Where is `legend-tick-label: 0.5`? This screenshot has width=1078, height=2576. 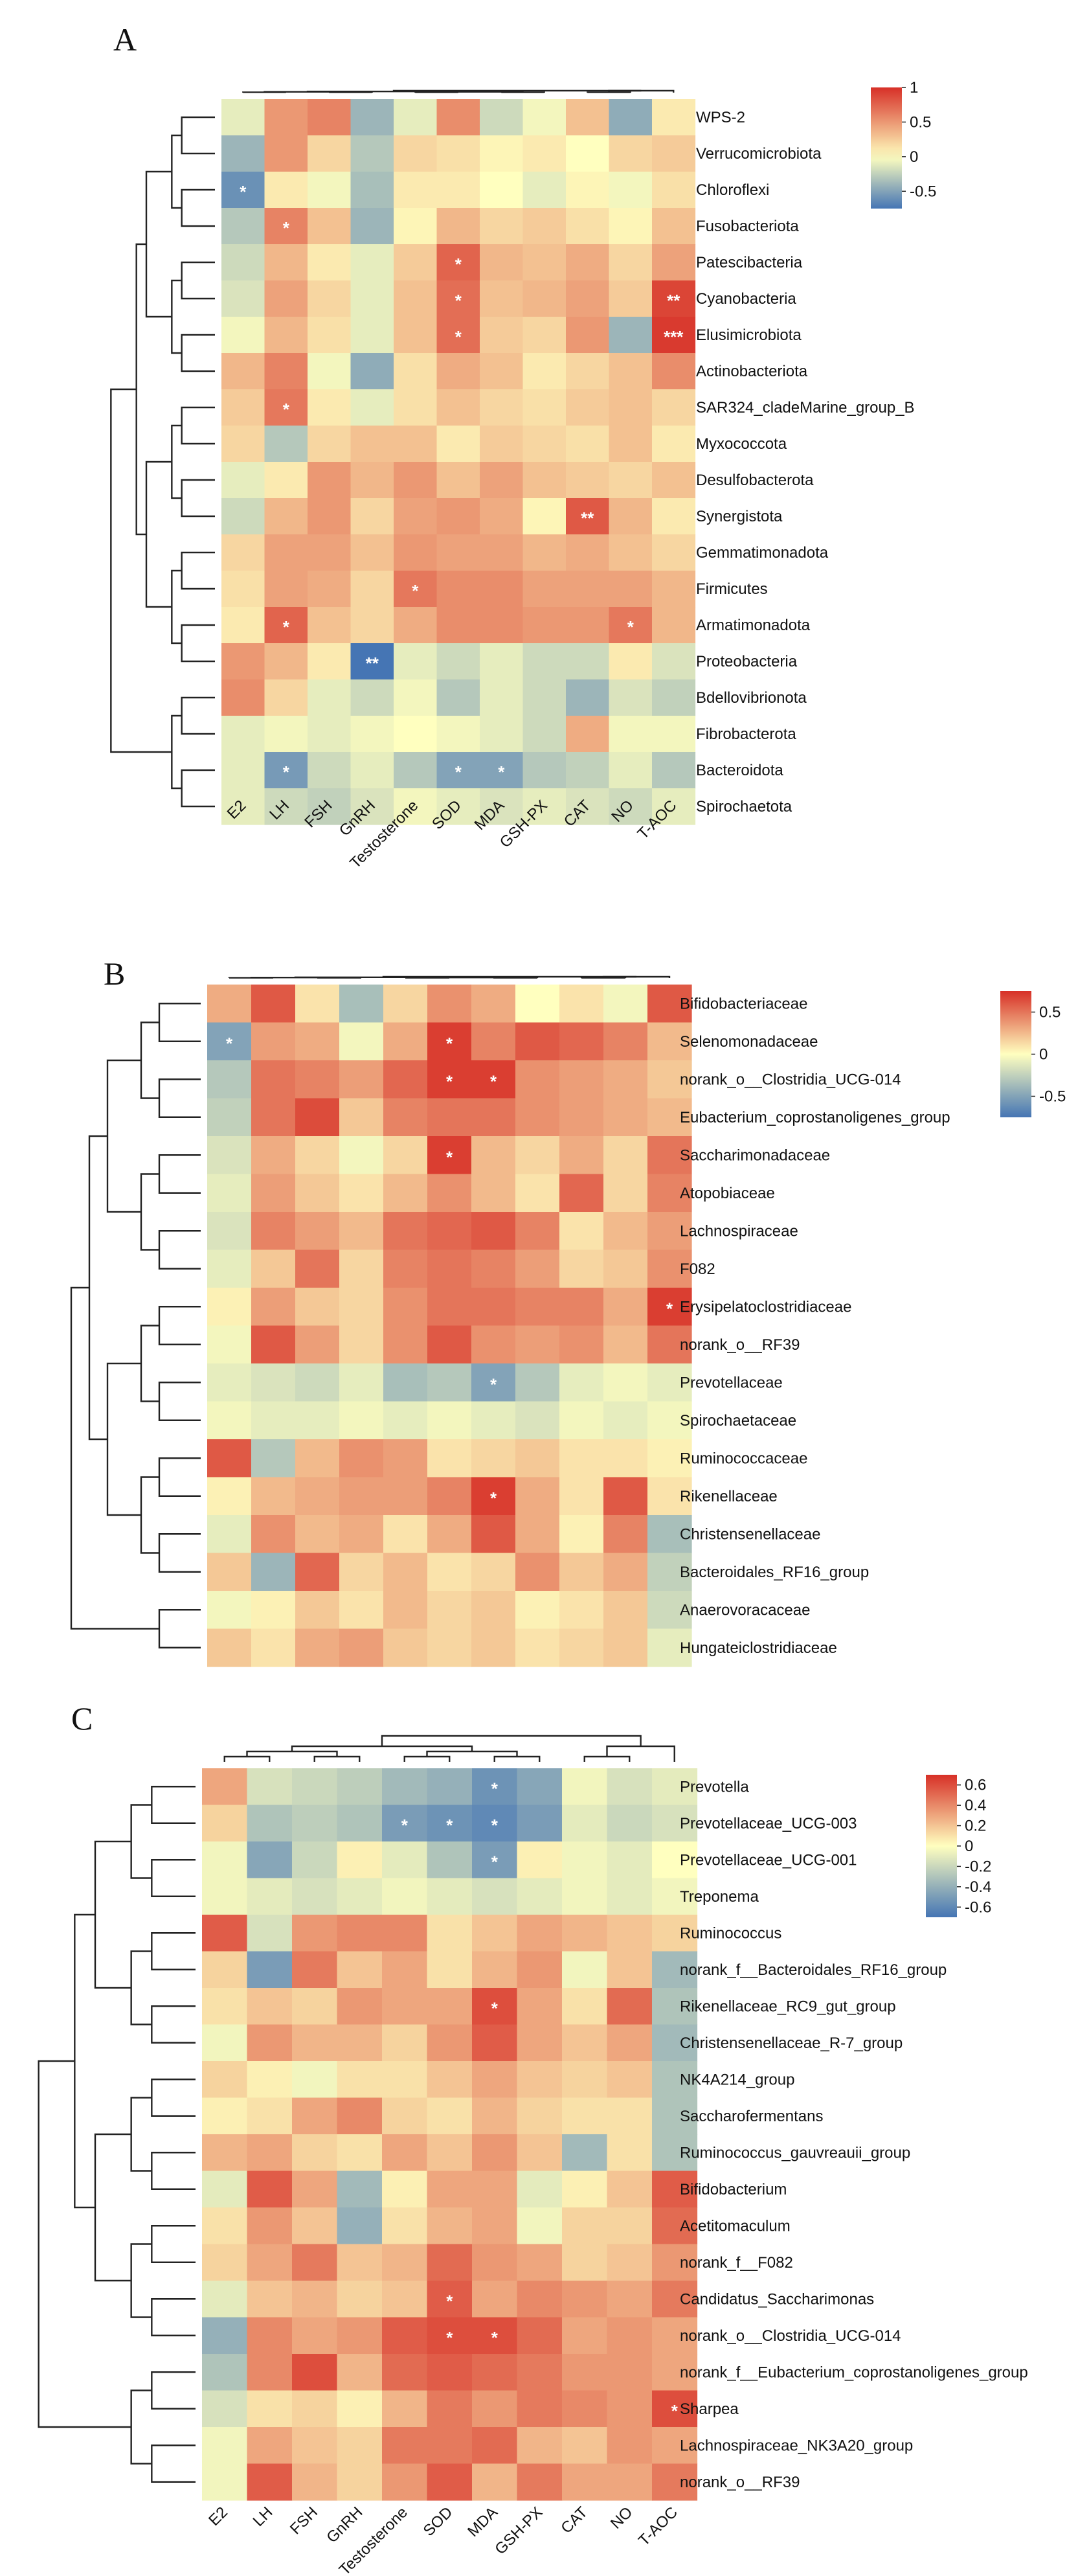 legend-tick-label: 0.5 is located at coordinates (920, 122).